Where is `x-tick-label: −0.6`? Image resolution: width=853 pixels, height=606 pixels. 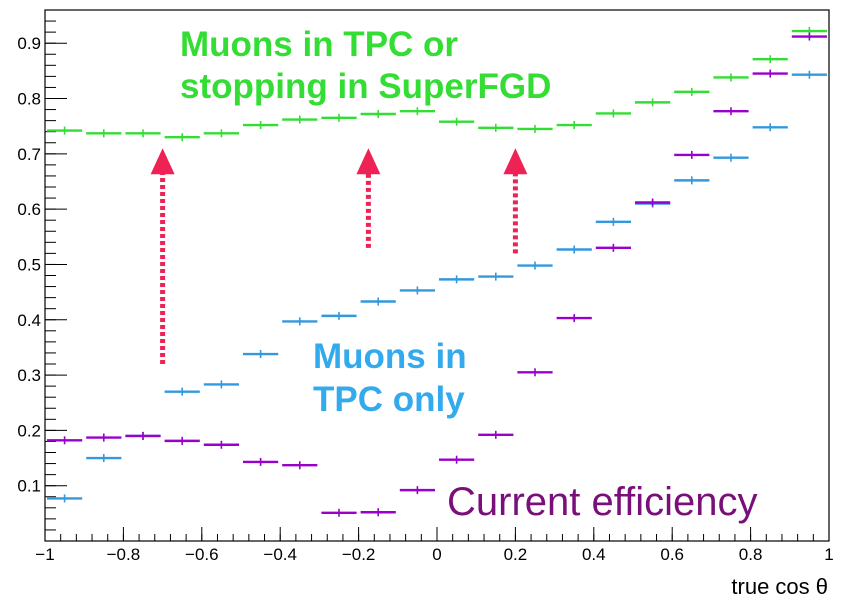
x-tick-label: −0.6 is located at coordinates (202, 554).